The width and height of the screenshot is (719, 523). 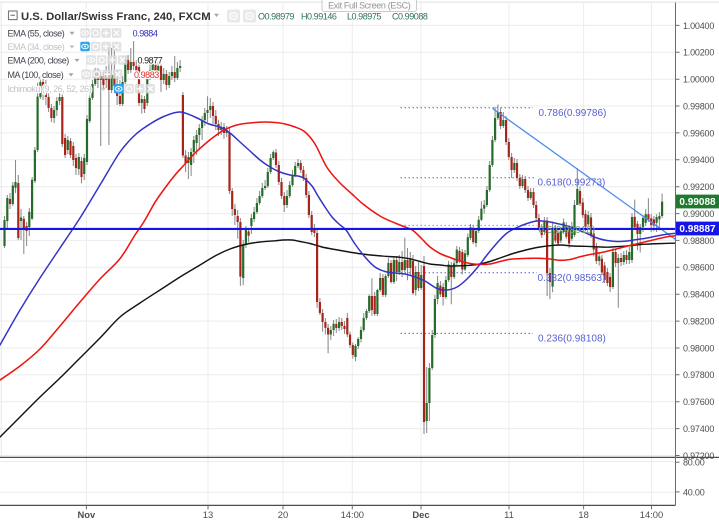 What do you see at coordinates (697, 202) in the screenshot?
I see `svg-text: 0.99088` at bounding box center [697, 202].